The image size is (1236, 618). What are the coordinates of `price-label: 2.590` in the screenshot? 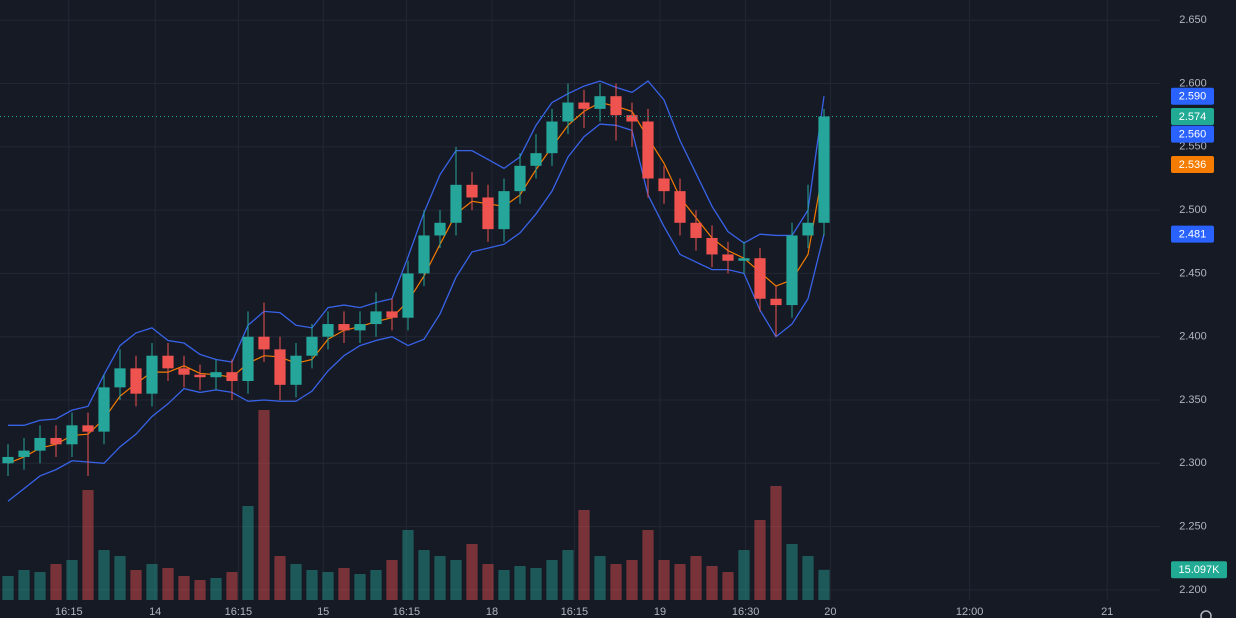 It's located at (1192, 96).